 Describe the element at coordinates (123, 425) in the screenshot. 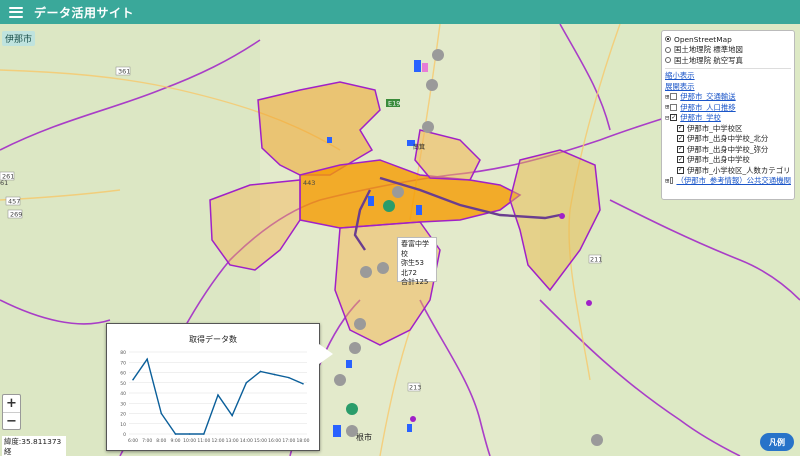

I see `y-tick-label: 10` at that location.